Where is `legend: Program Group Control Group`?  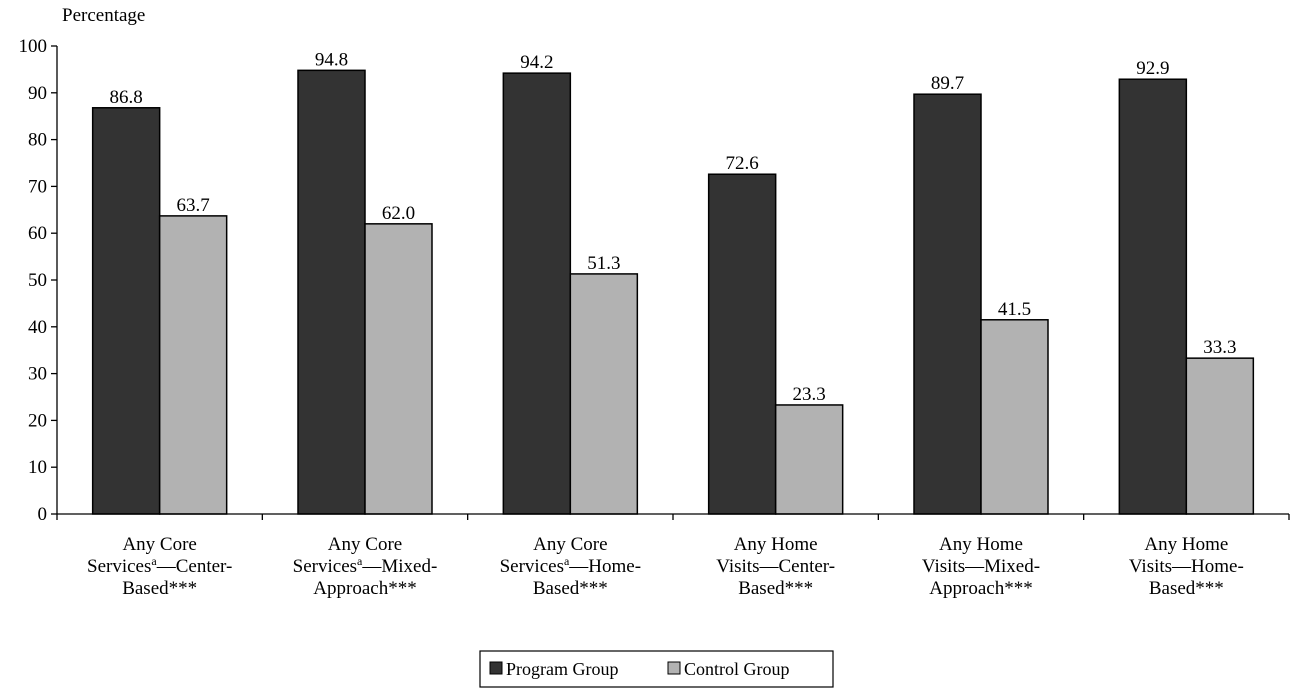 legend: Program Group Control Group is located at coordinates (656, 669).